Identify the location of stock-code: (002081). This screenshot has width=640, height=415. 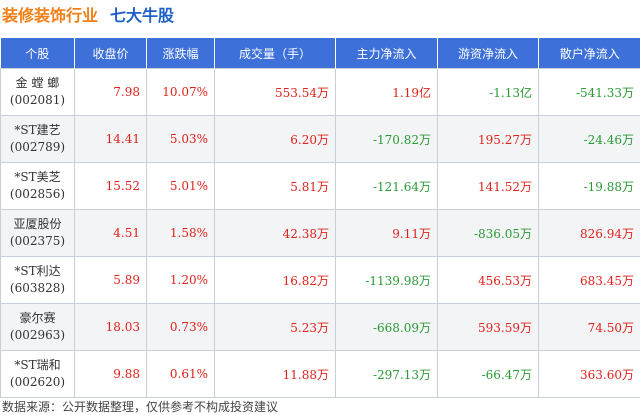
(37, 100).